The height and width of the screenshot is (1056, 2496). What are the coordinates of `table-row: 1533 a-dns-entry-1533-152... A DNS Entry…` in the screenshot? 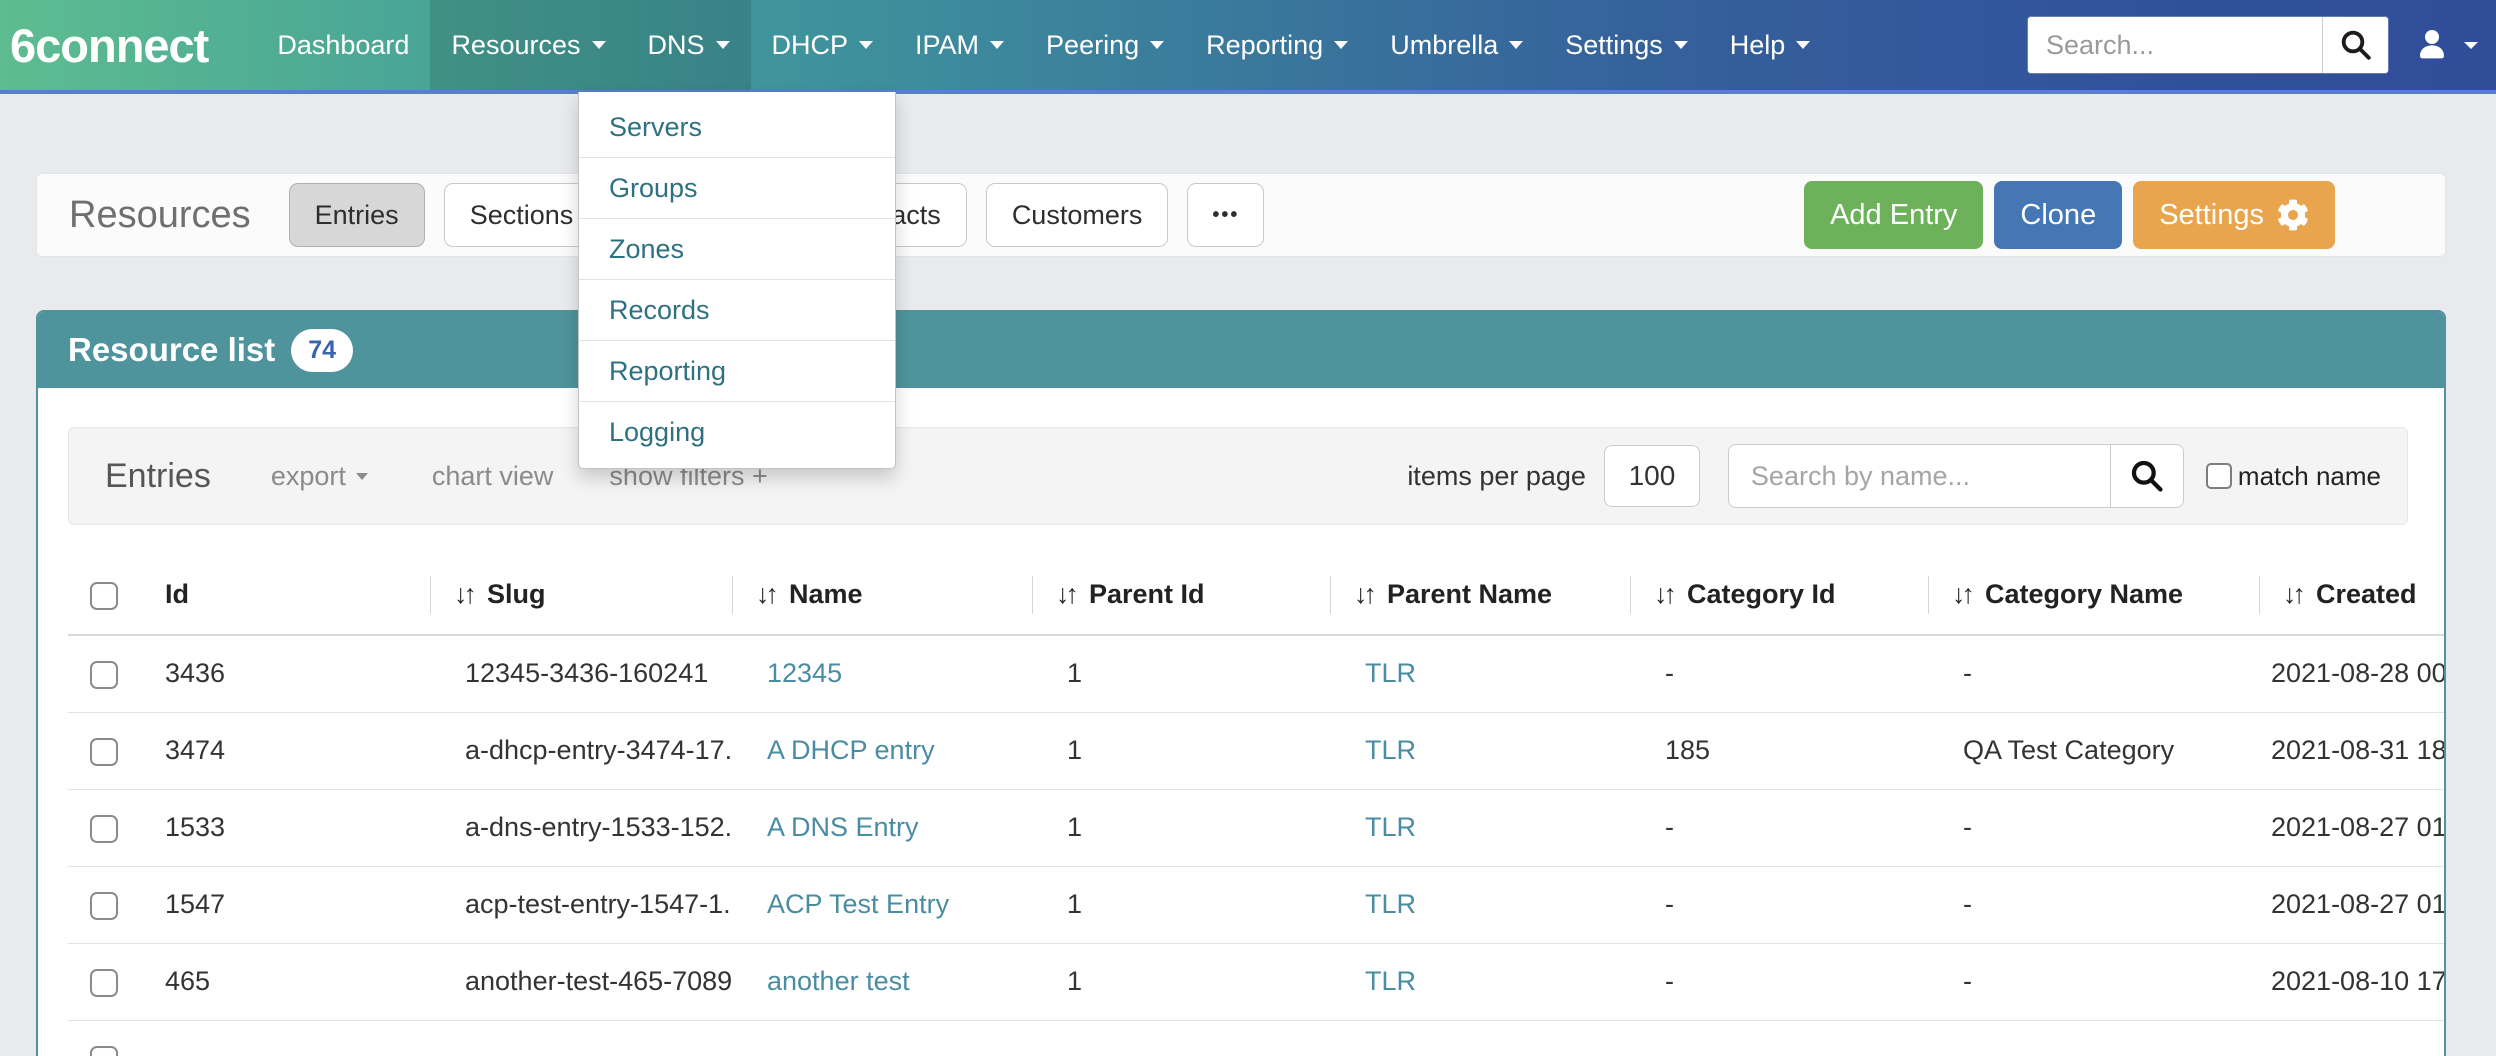 It's located at (1256, 828).